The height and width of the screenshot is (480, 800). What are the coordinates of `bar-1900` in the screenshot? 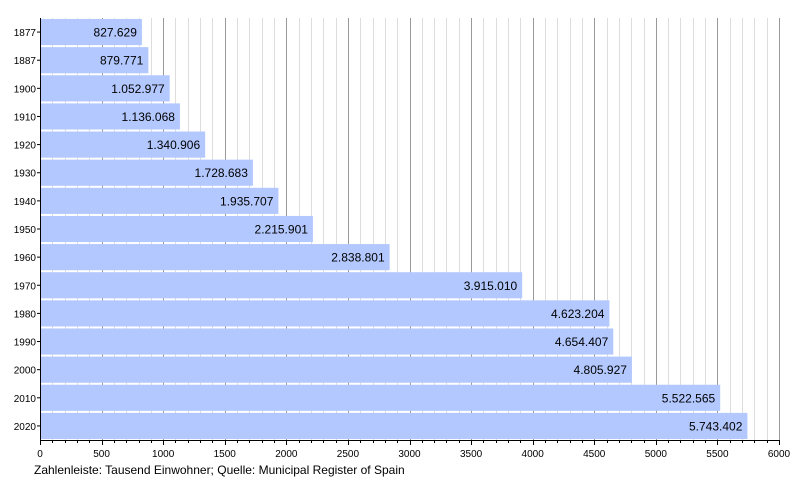 It's located at (105, 88).